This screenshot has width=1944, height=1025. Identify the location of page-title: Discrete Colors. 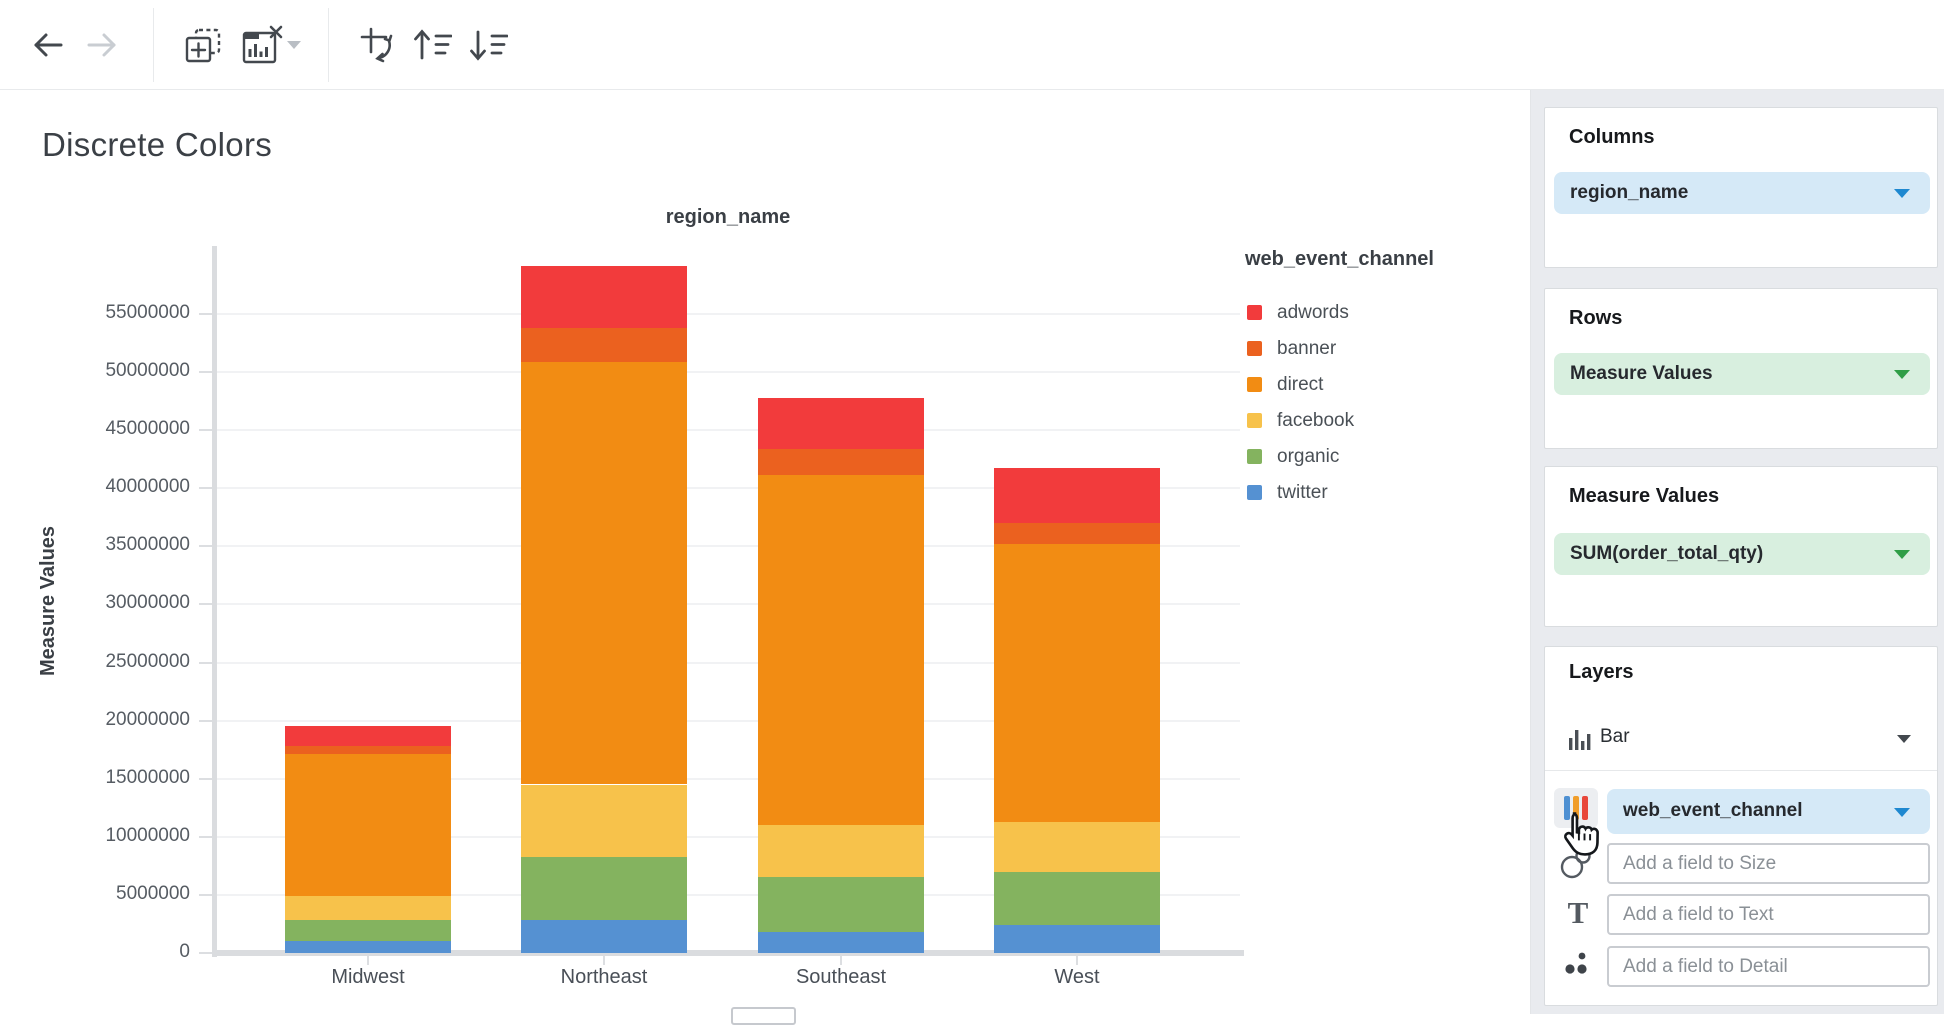
(157, 144).